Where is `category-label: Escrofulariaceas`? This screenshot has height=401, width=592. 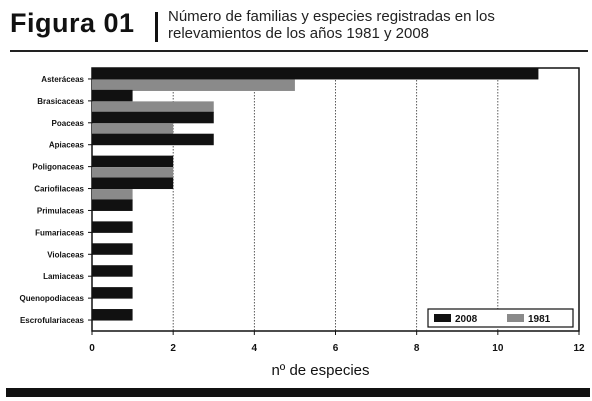 category-label: Escrofulariaceas is located at coordinates (52, 320).